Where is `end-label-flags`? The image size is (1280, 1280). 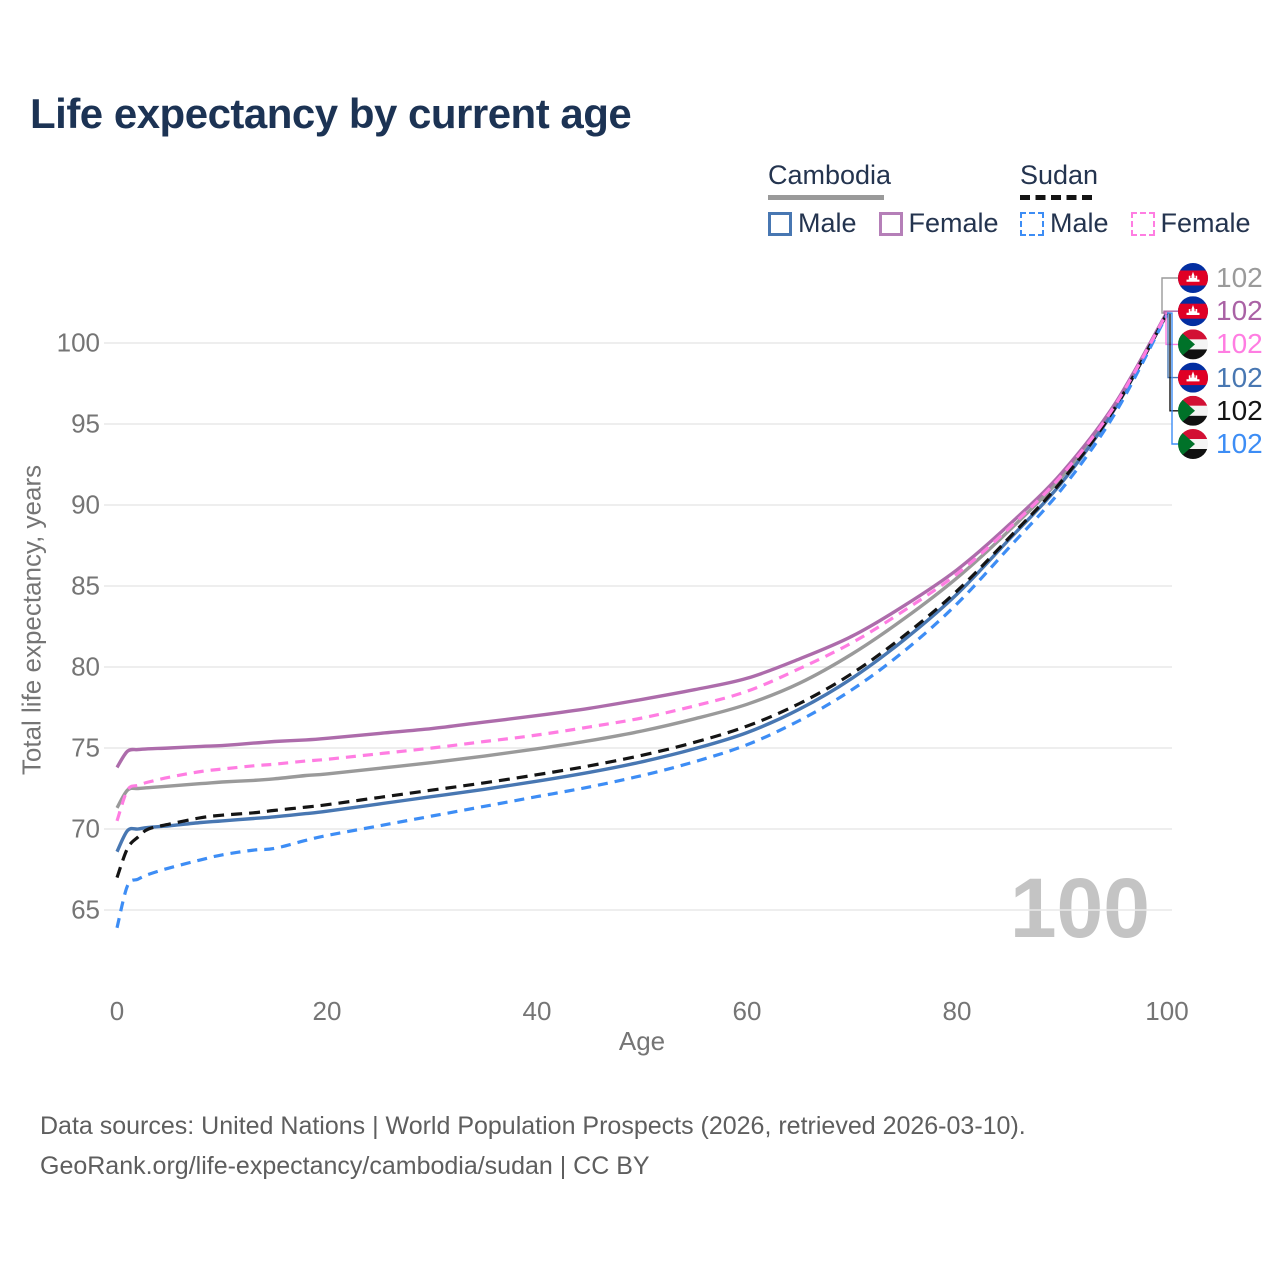
end-label-flags is located at coordinates (1193, 361).